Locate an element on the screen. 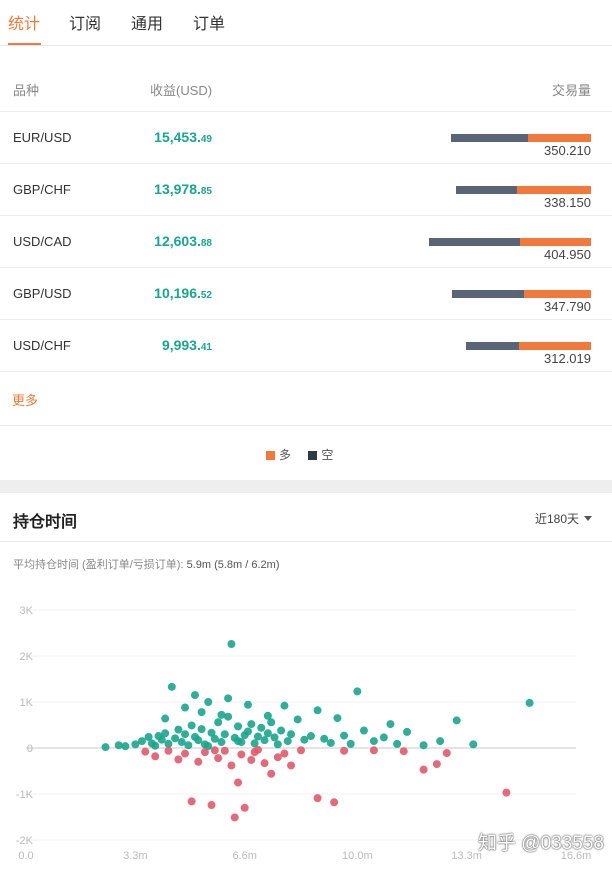 The width and height of the screenshot is (612, 877). section-gap is located at coordinates (306, 486).